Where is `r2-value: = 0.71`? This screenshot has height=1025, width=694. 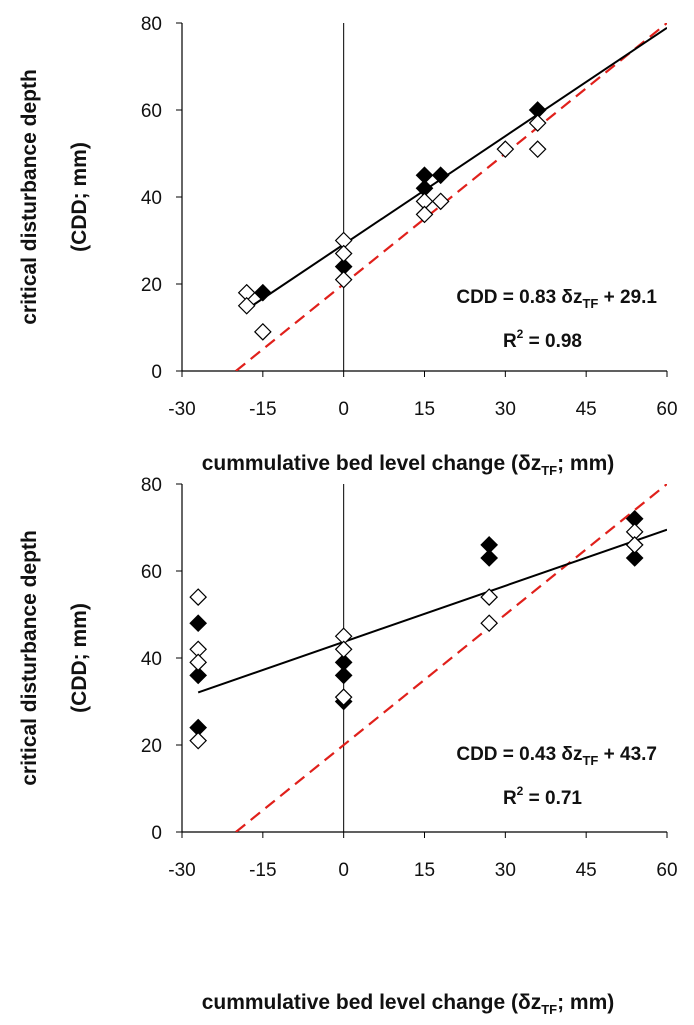
r2-value: = 0.71 is located at coordinates (552, 798).